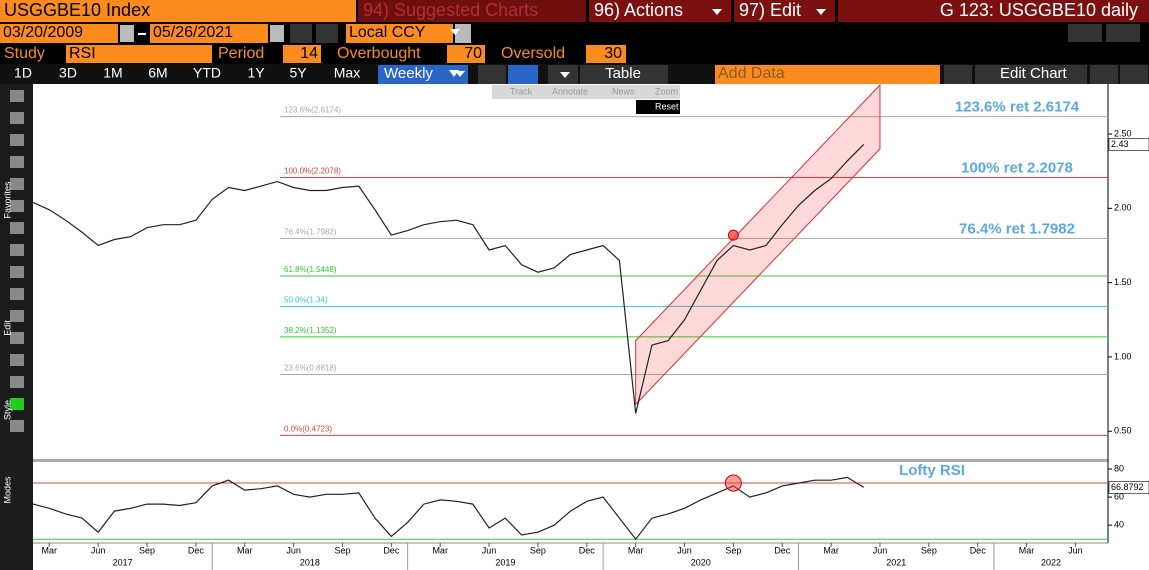 The image size is (1149, 570). I want to click on label: RSI, so click(82, 53).